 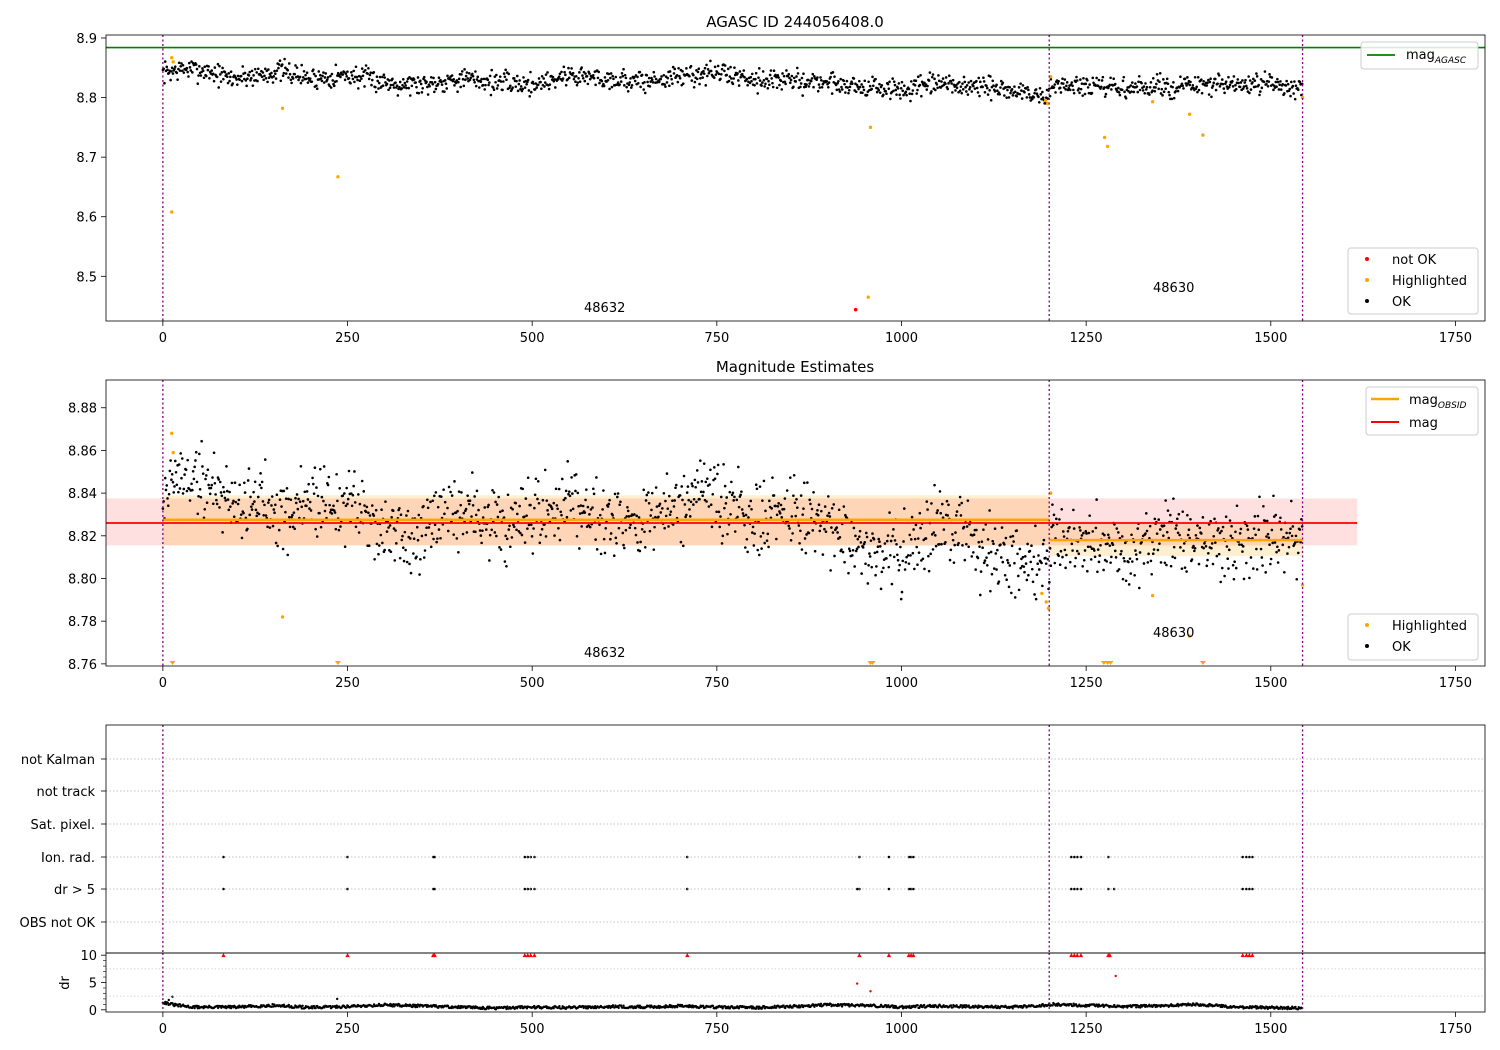 What do you see at coordinates (1270, 338) in the screenshot?
I see `panel1-xtick-label: 1500` at bounding box center [1270, 338].